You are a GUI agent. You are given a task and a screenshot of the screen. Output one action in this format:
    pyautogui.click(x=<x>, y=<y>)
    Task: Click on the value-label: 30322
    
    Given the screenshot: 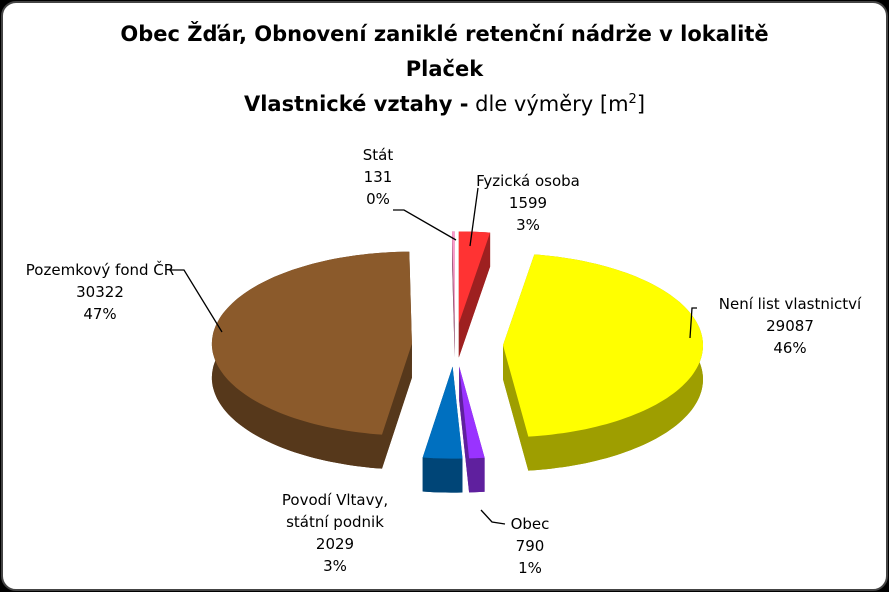 What is the action you would take?
    pyautogui.click(x=100, y=292)
    